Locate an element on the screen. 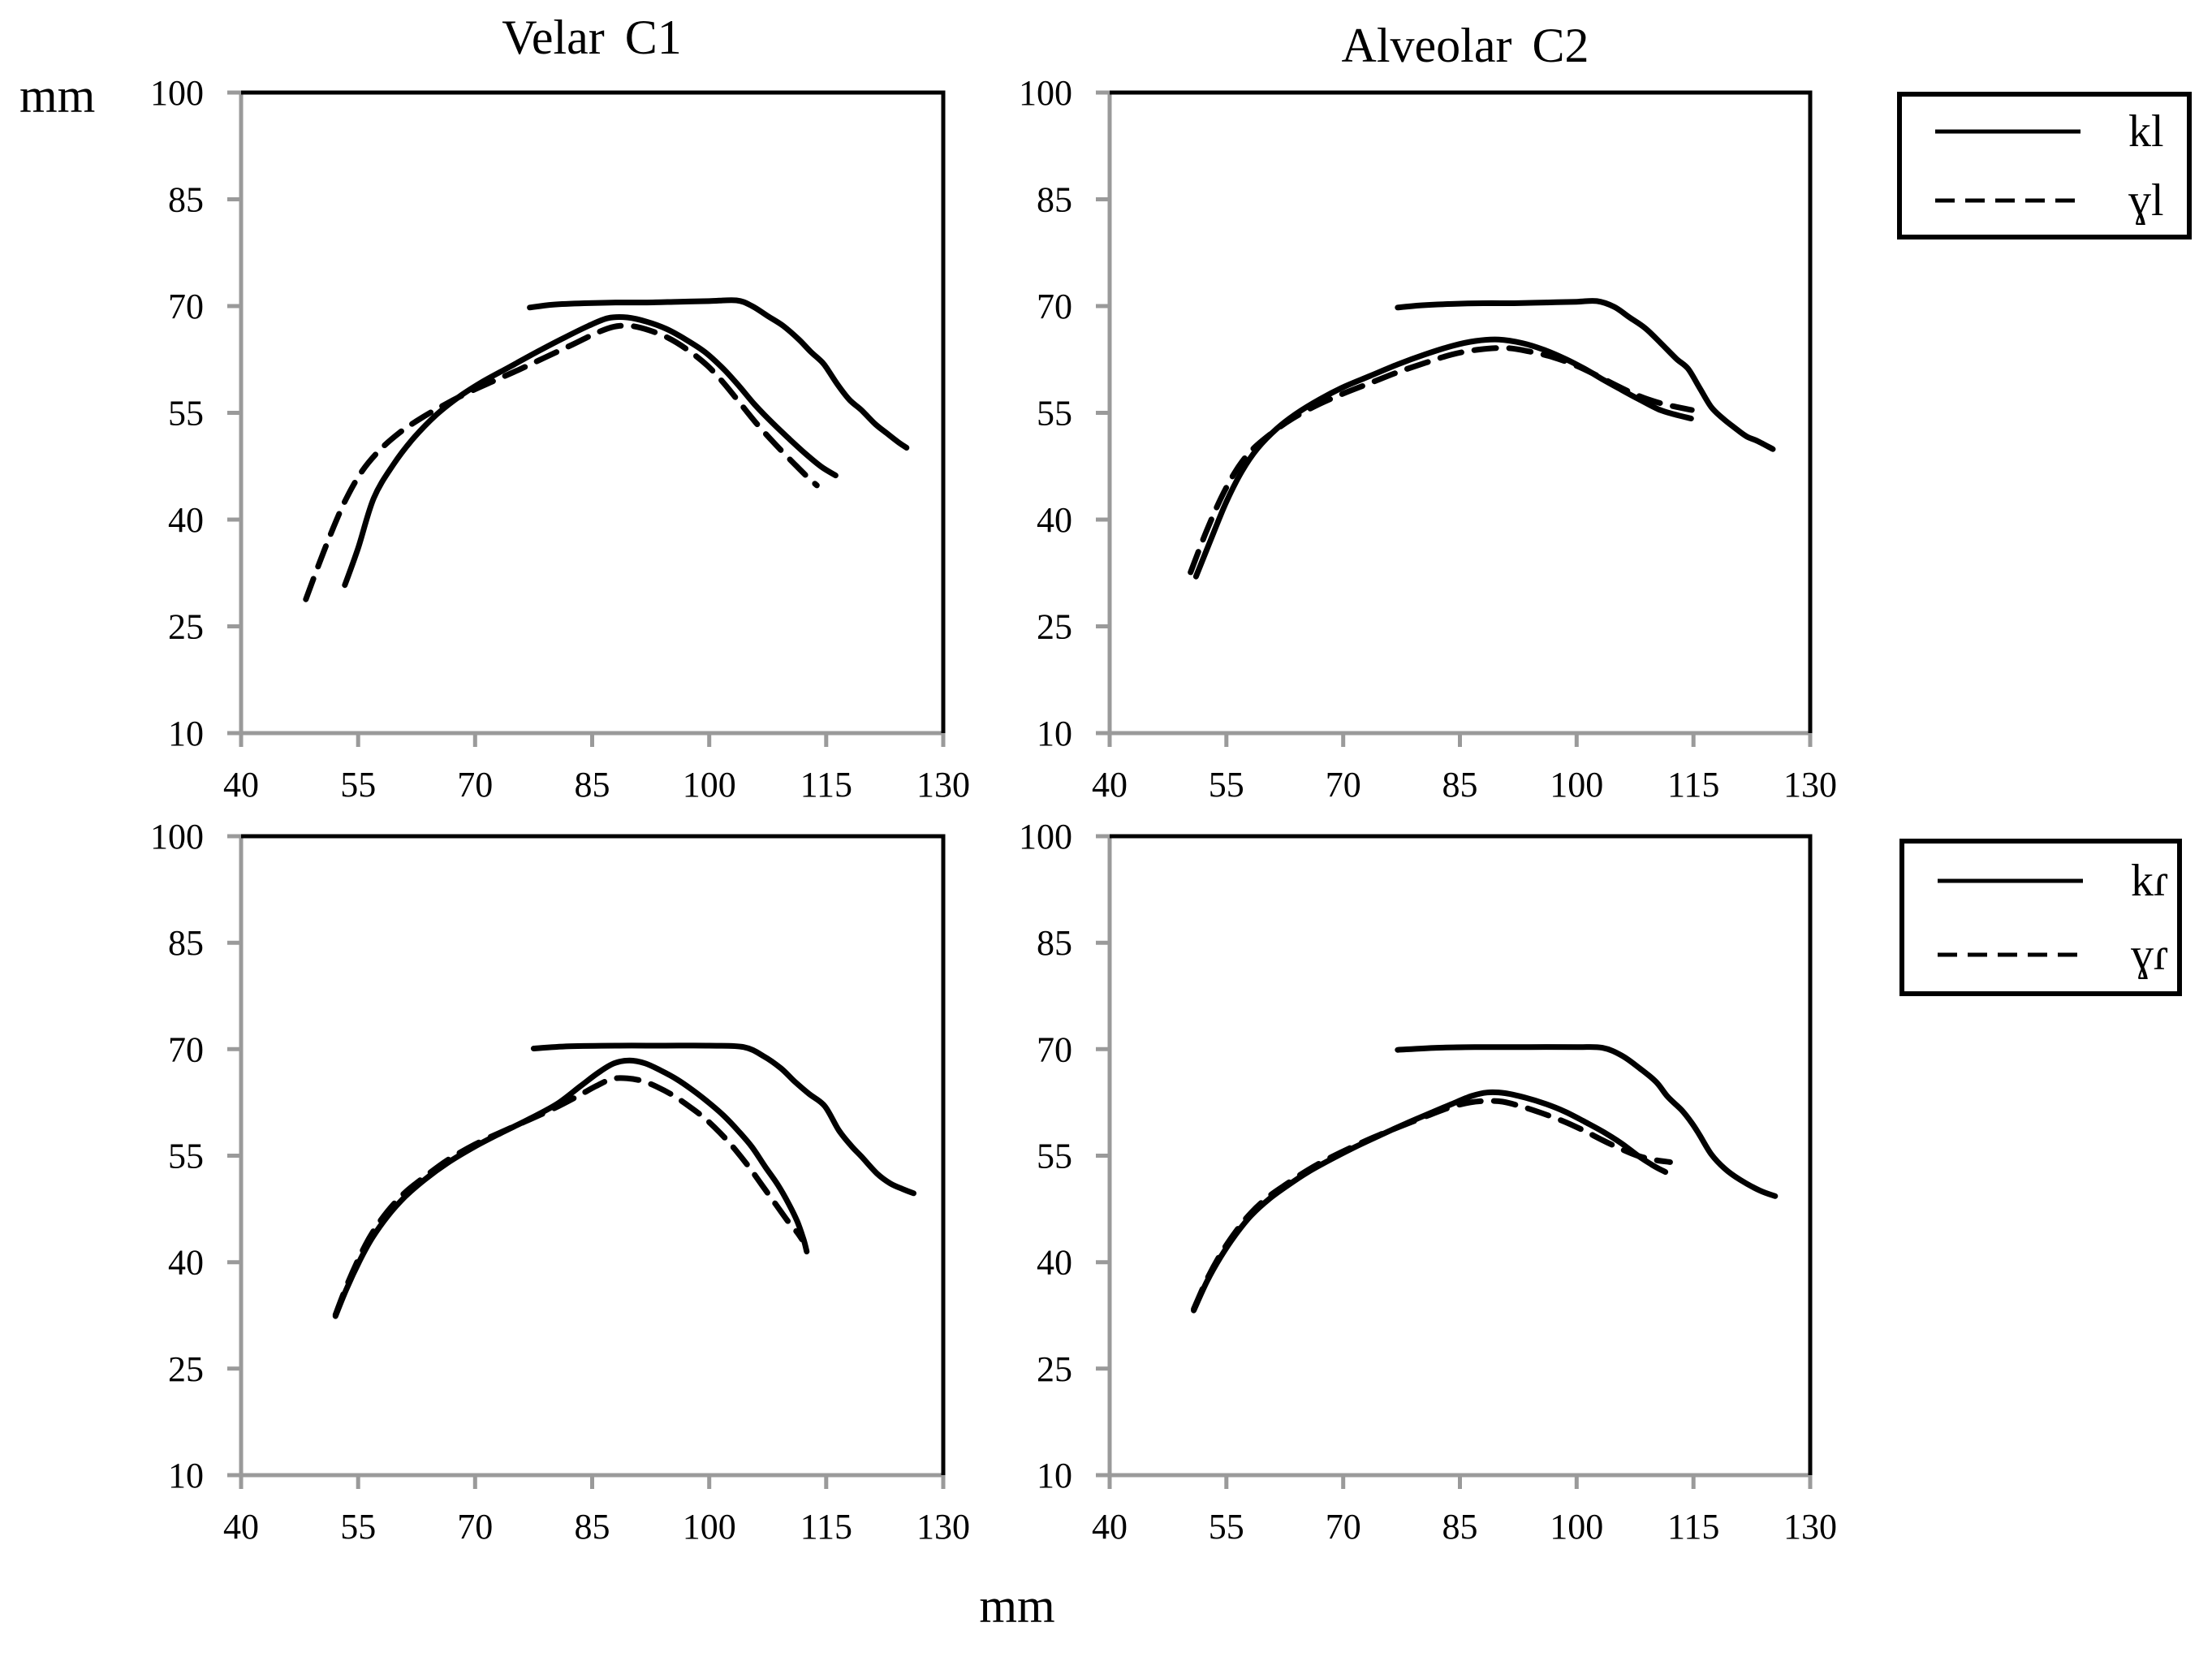 This screenshot has height=1657, width=2212. curve-ɣɾ is located at coordinates (1432, 1205).